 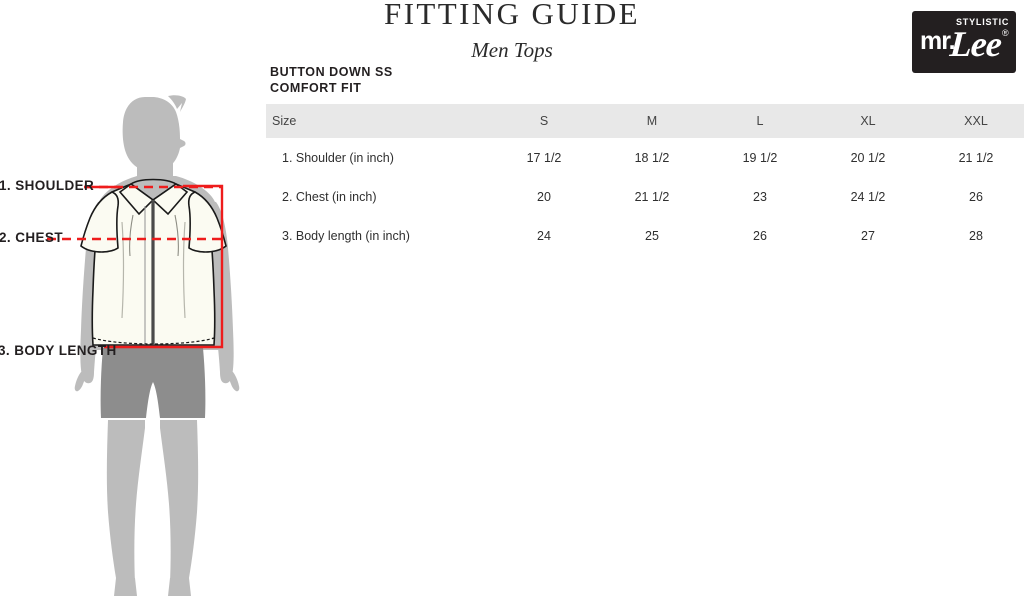 What do you see at coordinates (652, 157) in the screenshot?
I see `cell-shoulder-m: 18 1/2` at bounding box center [652, 157].